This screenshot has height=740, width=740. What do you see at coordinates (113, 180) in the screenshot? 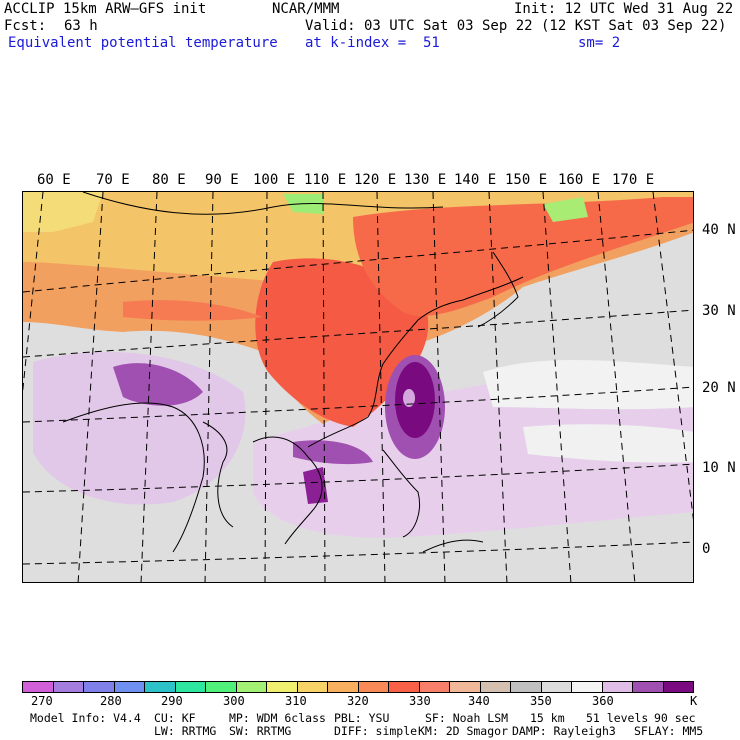
I see `lon-label: 70 E` at bounding box center [113, 180].